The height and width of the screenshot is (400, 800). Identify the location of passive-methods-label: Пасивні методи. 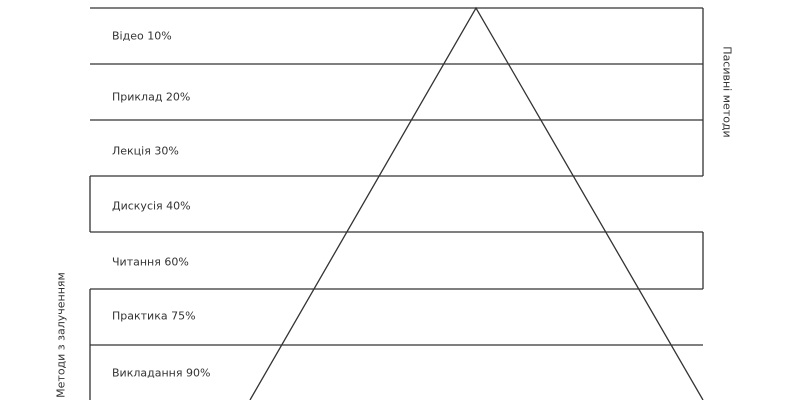
(727, 92).